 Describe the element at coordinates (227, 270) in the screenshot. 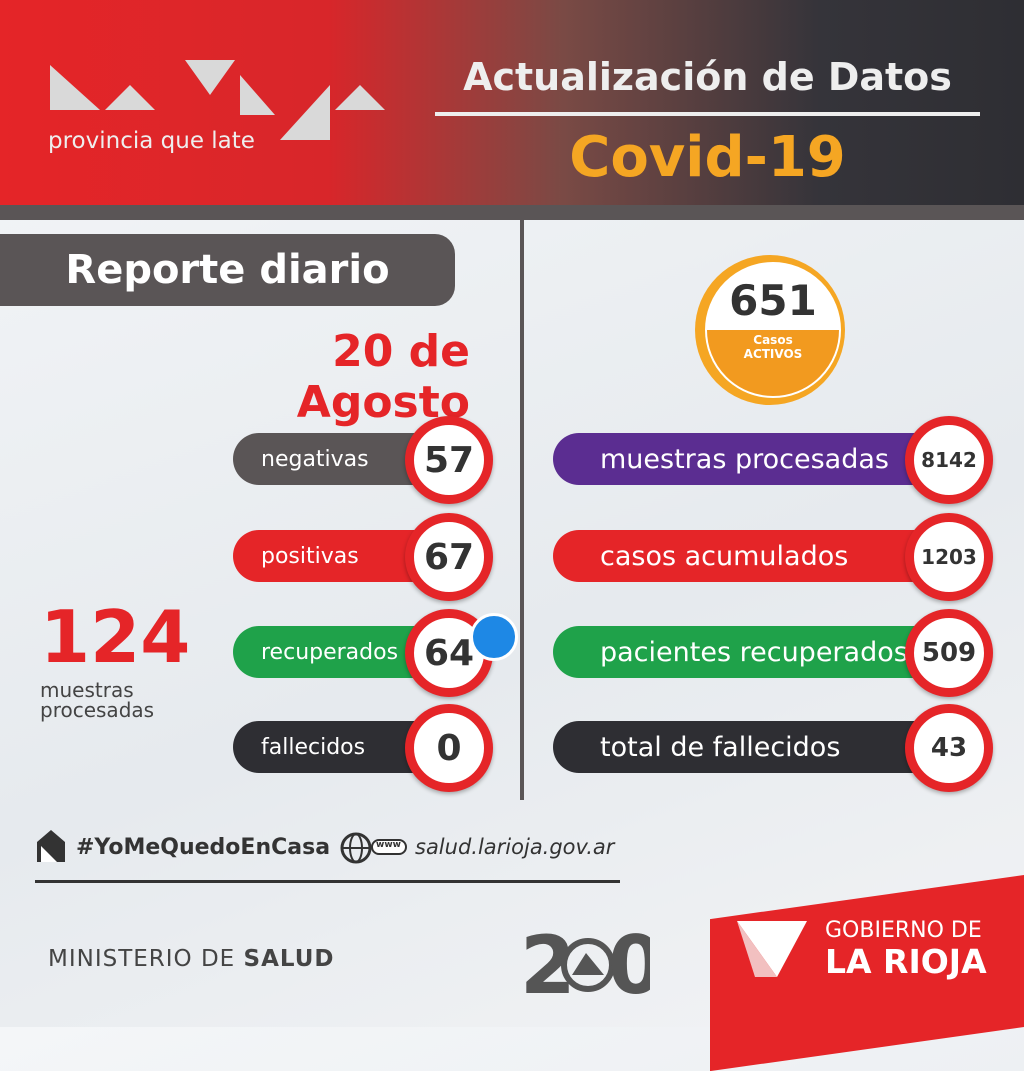

I see `report-title: Reporte diario` at that location.